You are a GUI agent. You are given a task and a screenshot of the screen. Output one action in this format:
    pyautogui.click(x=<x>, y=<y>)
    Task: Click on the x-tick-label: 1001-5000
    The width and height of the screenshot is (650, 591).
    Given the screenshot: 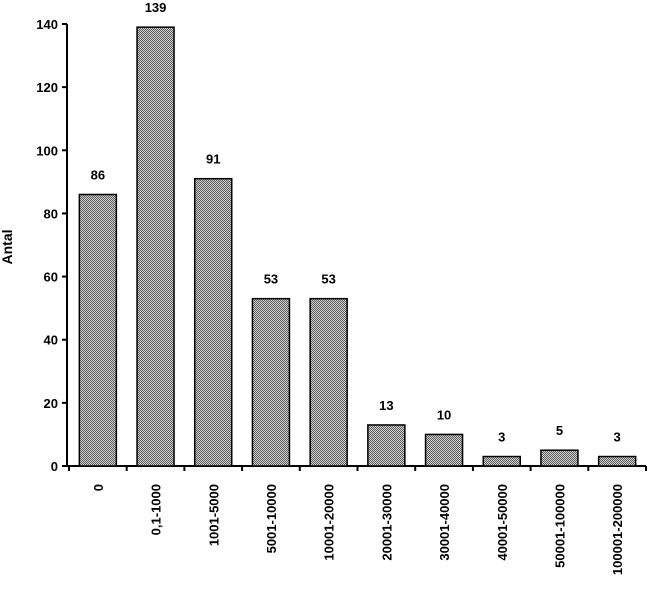 What is the action you would take?
    pyautogui.click(x=213, y=515)
    